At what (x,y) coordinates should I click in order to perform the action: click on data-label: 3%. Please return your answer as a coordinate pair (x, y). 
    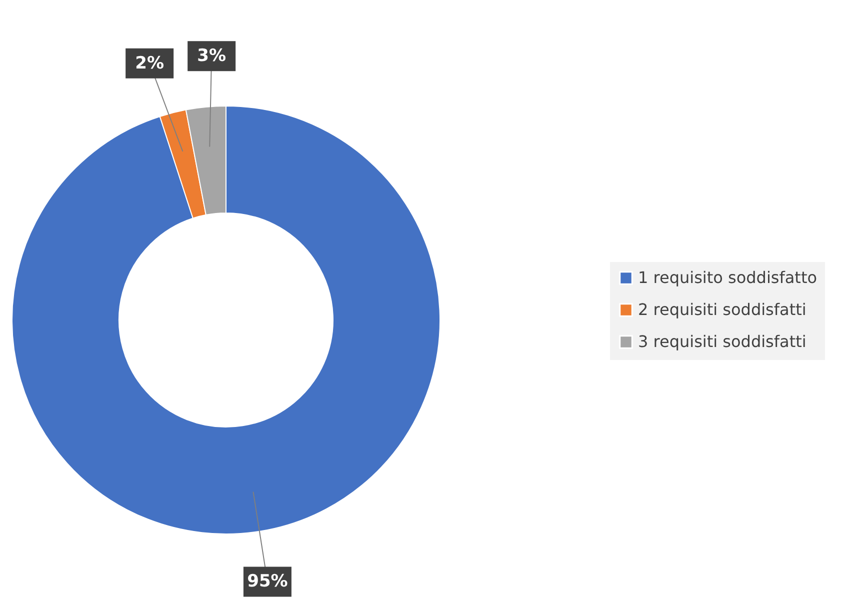
    Looking at the image, I should click on (211, 56).